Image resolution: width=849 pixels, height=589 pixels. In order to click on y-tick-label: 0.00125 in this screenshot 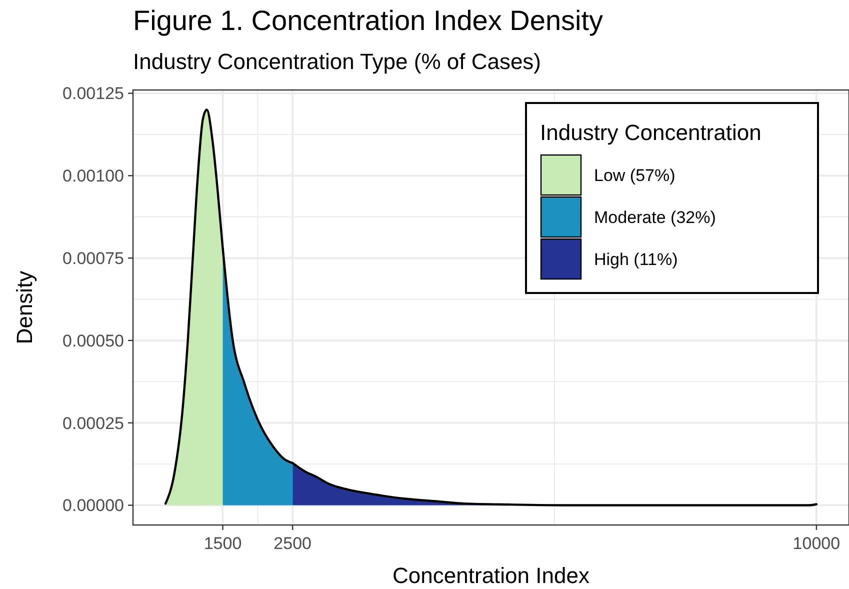, I will do `click(93, 94)`.